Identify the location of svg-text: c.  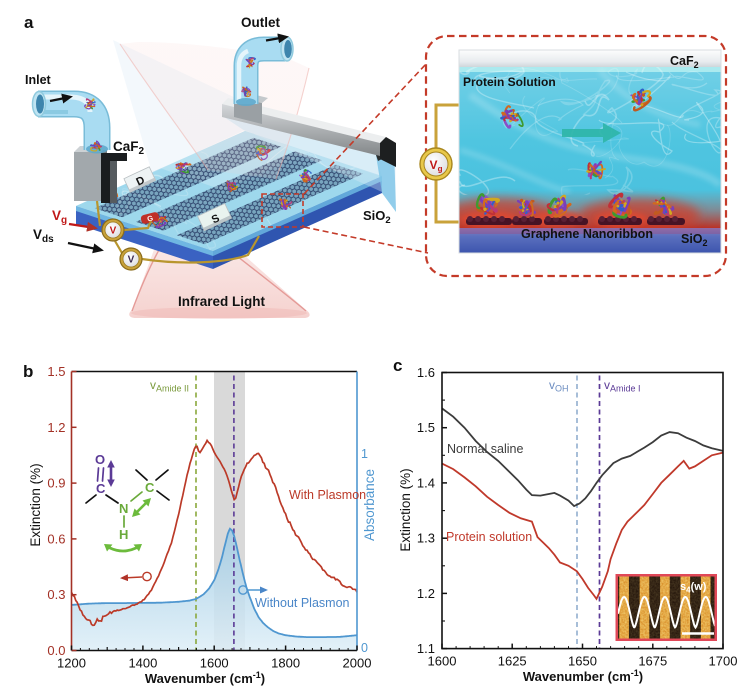
(397, 365).